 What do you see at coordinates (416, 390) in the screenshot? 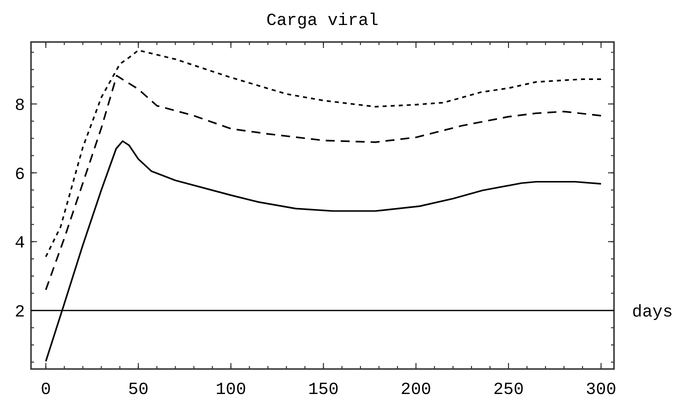
I see `x-tick-label: 200` at bounding box center [416, 390].